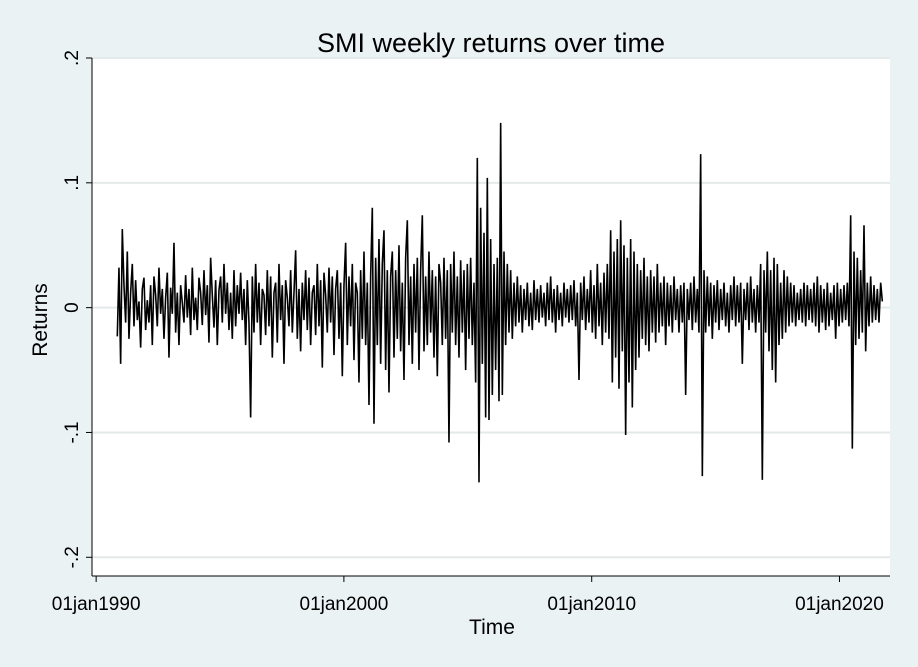  I want to click on y-tick-label-4: -.2, so click(72, 557).